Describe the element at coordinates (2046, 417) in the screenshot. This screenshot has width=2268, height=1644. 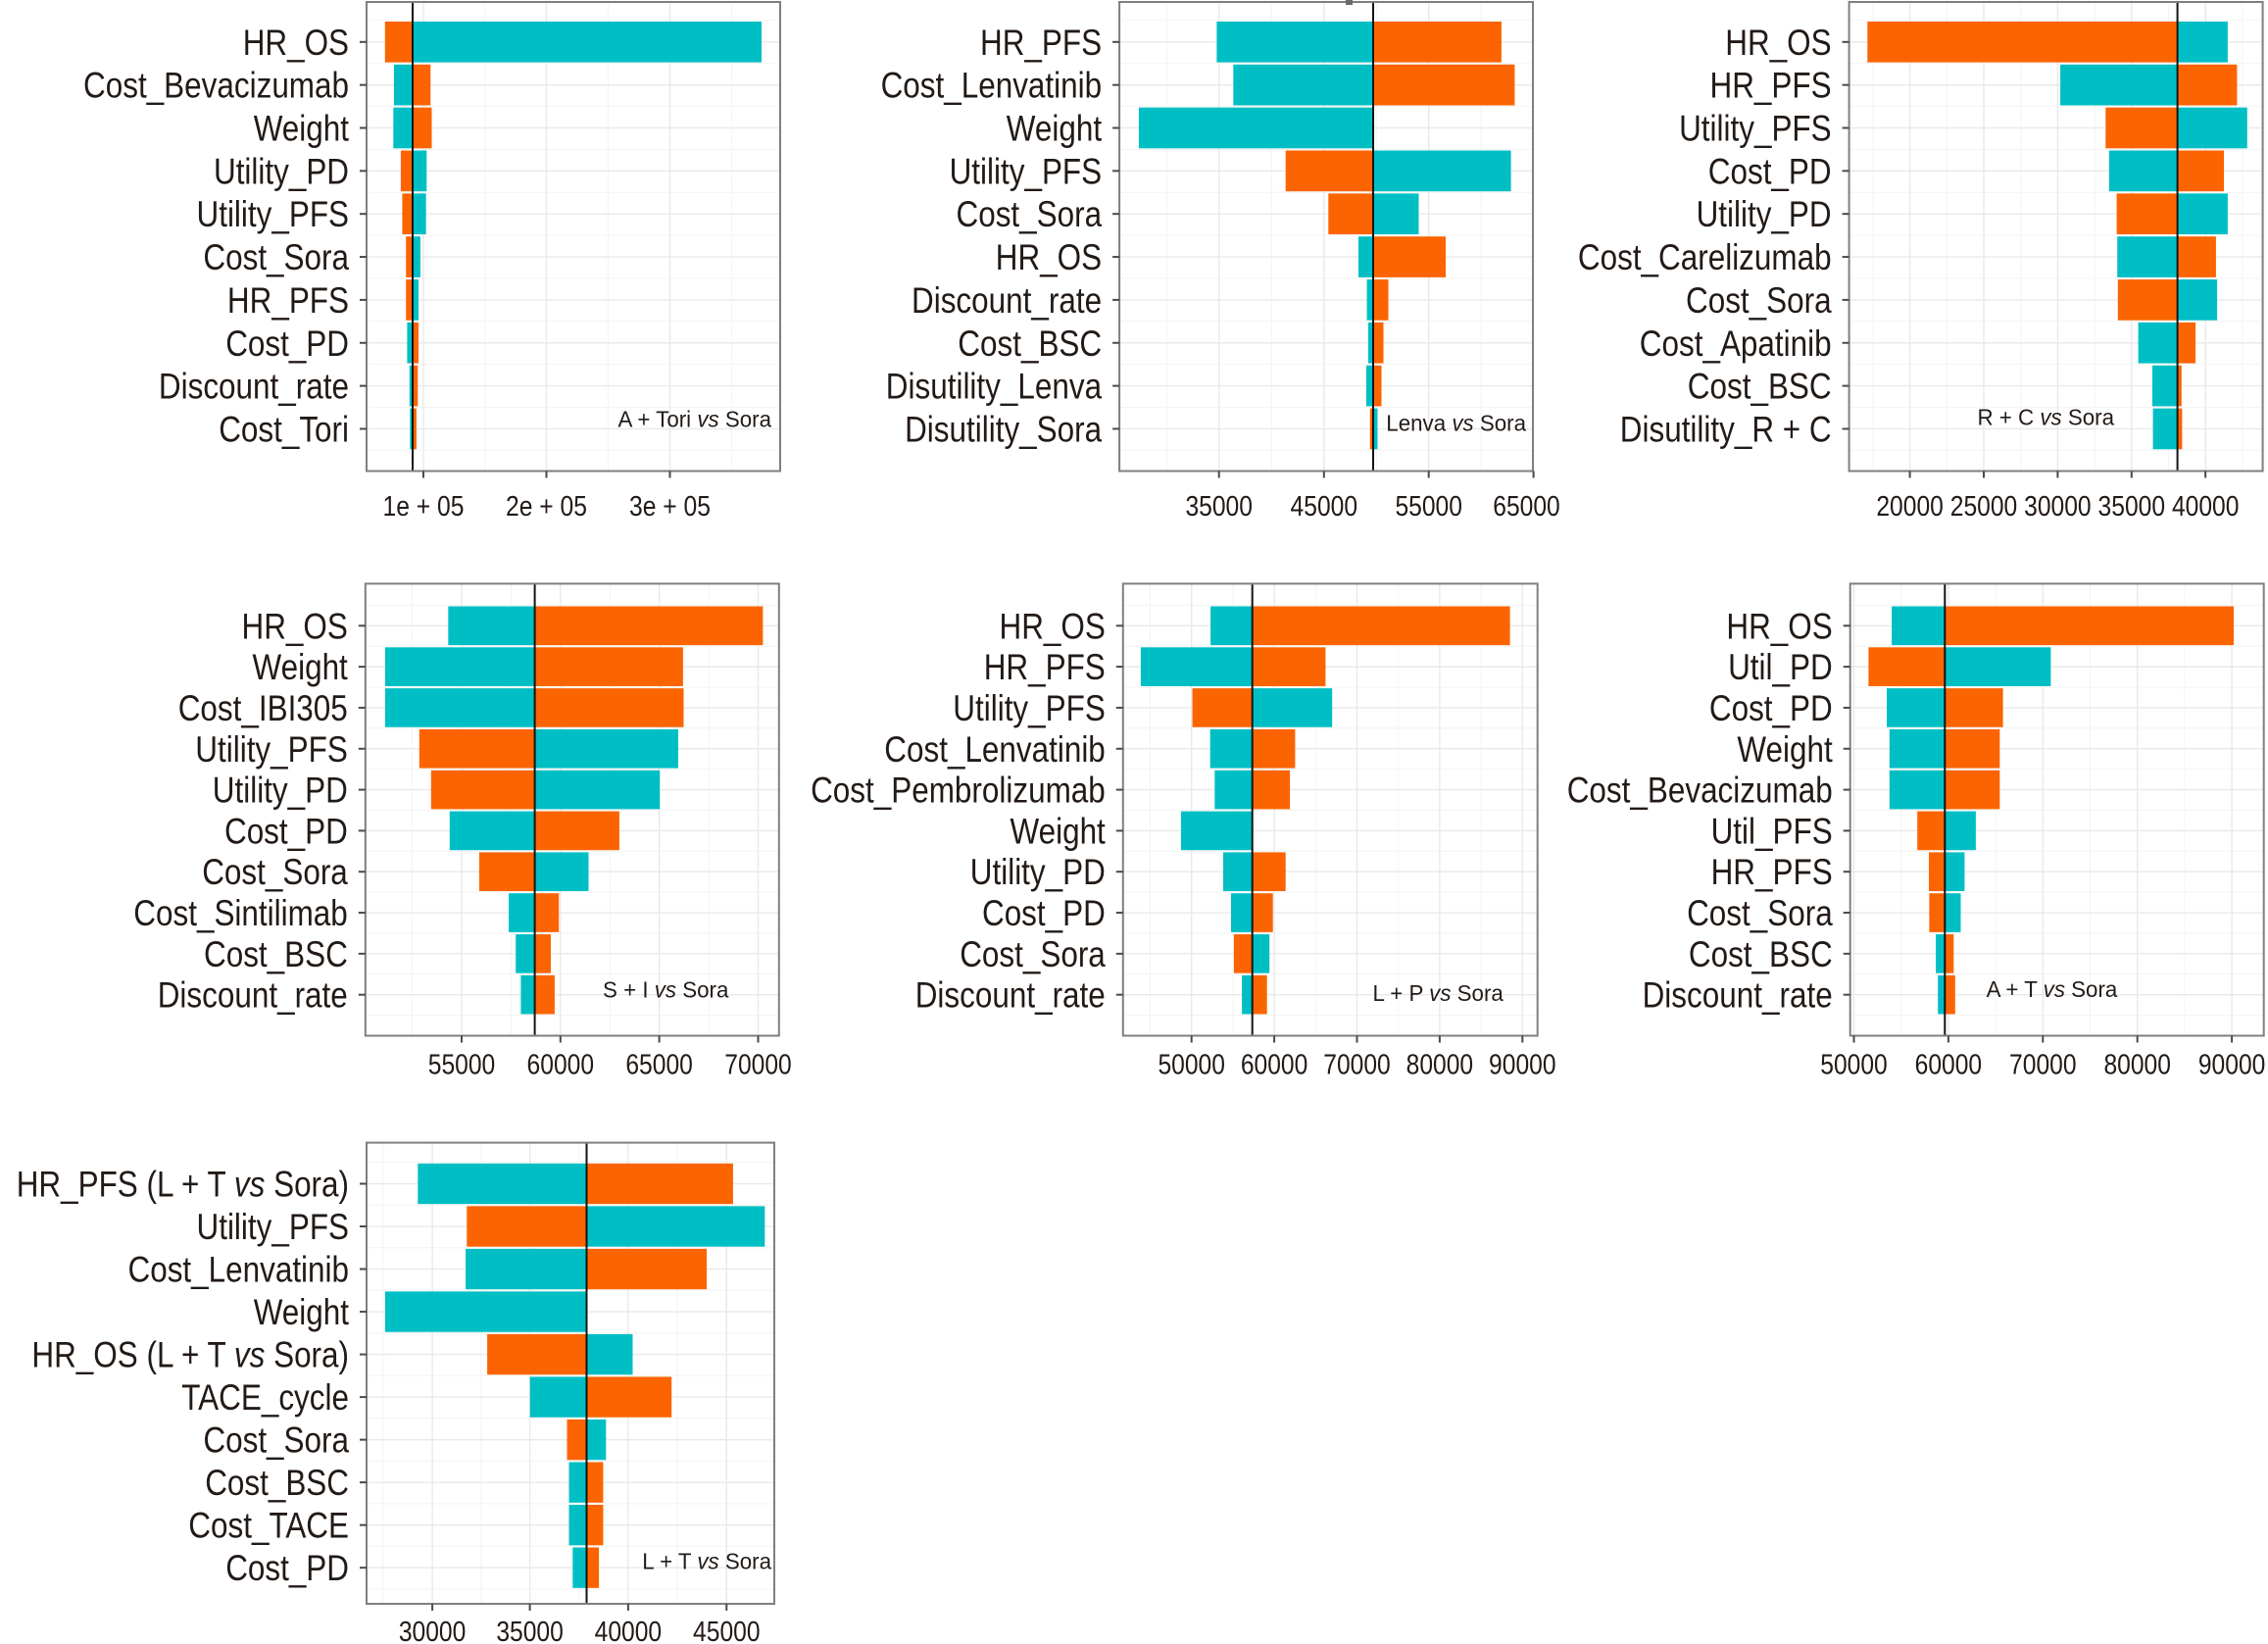
I see `svg-text: R + C vs Sora` at that location.